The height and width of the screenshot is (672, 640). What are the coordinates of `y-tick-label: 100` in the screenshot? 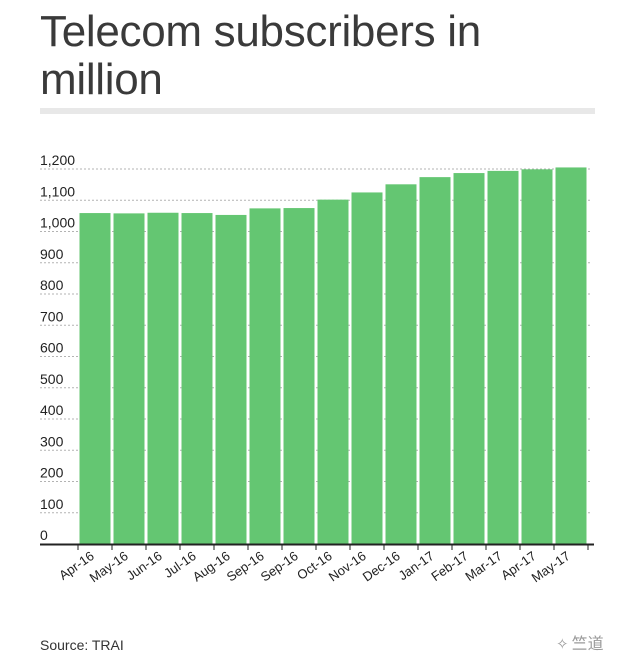 It's located at (52, 504).